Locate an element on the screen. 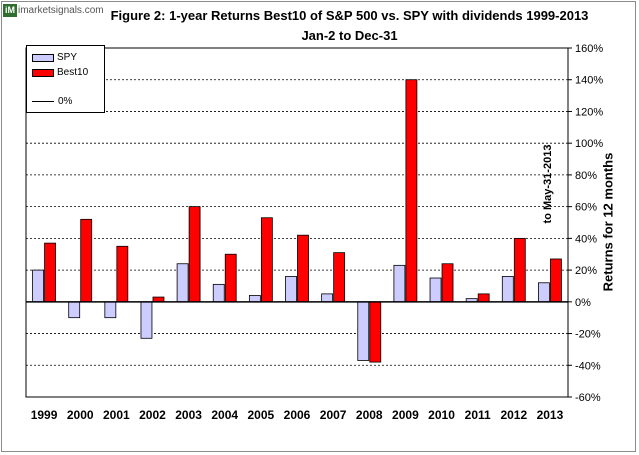  x-tick-label: 2006 is located at coordinates (297, 415).